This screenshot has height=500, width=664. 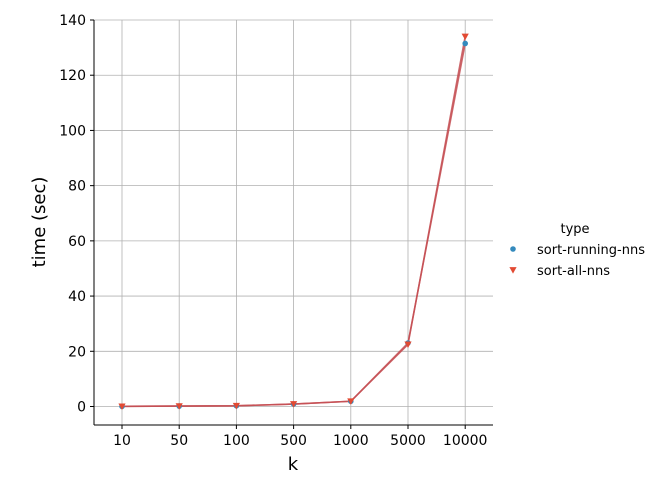 I want to click on legend-marker-sort-all-nns, so click(x=513, y=270).